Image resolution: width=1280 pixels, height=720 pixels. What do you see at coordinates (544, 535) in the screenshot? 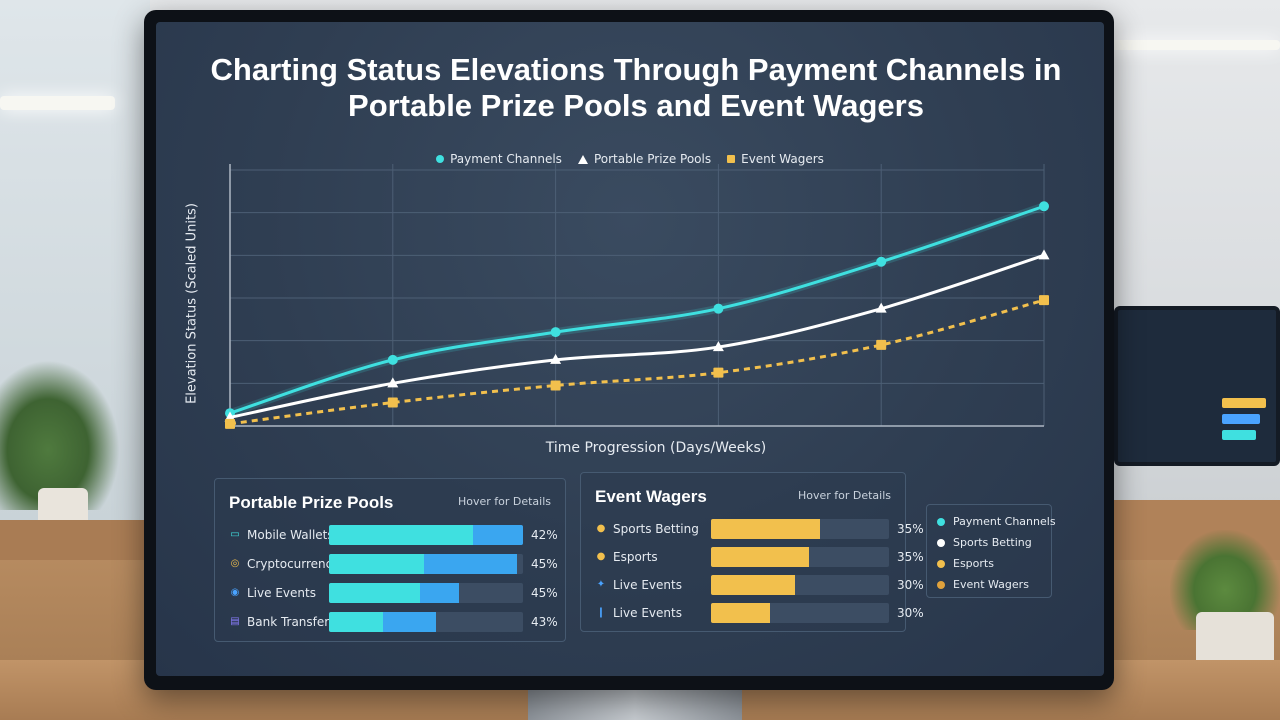
I see `percentage-label: 42%` at bounding box center [544, 535].